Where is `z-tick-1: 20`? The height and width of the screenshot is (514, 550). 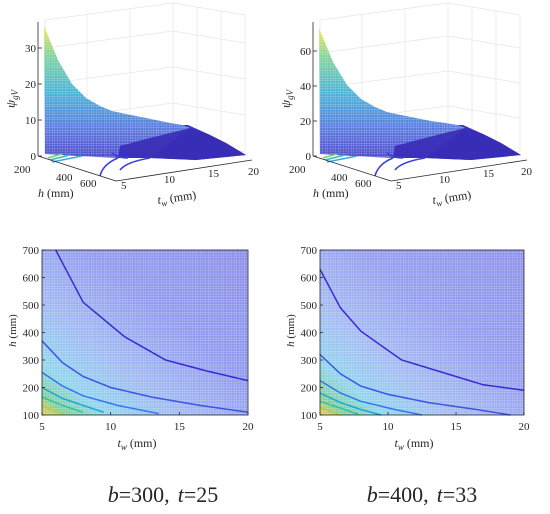
z-tick-1: 20 is located at coordinates (306, 122).